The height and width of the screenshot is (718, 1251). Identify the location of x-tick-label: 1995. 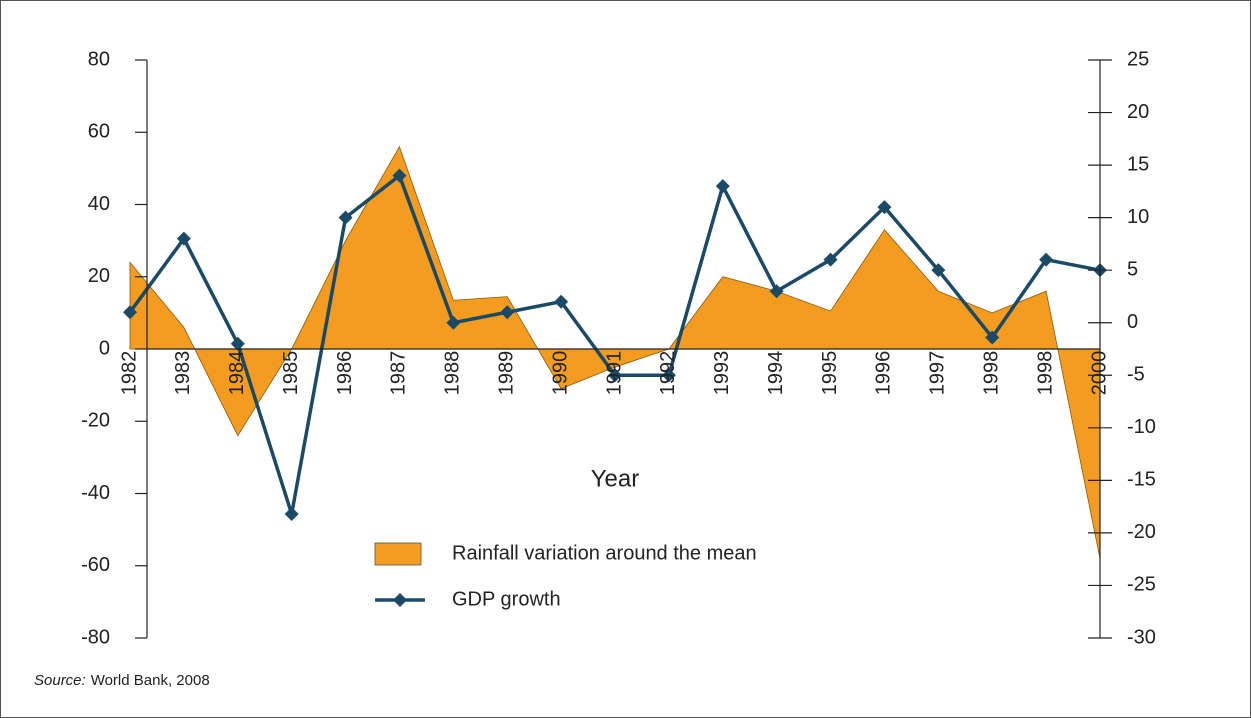
(830, 373).